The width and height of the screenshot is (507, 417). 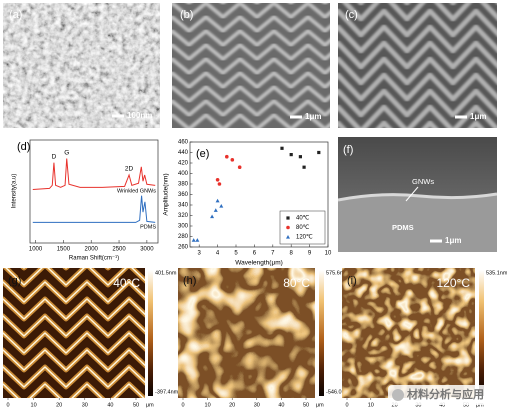 I want to click on scale-label: 100nm, so click(x=139, y=115).